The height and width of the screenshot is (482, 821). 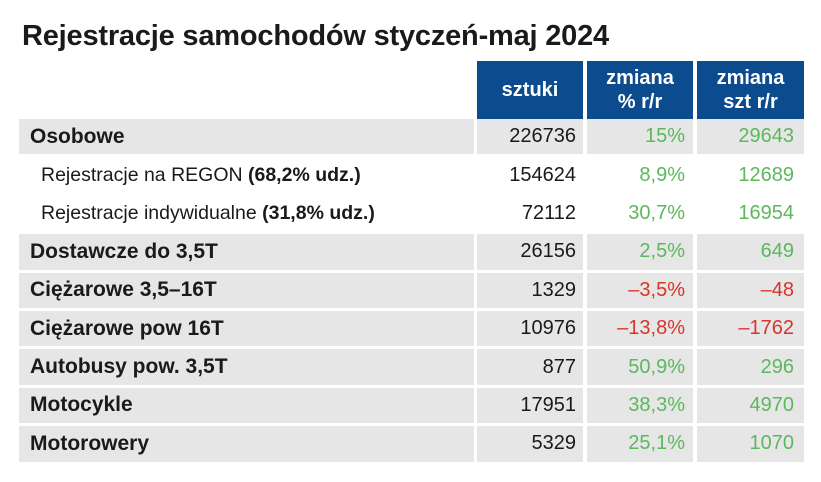 I want to click on cell-zmiana-proc: 30,7%, so click(x=640, y=215).